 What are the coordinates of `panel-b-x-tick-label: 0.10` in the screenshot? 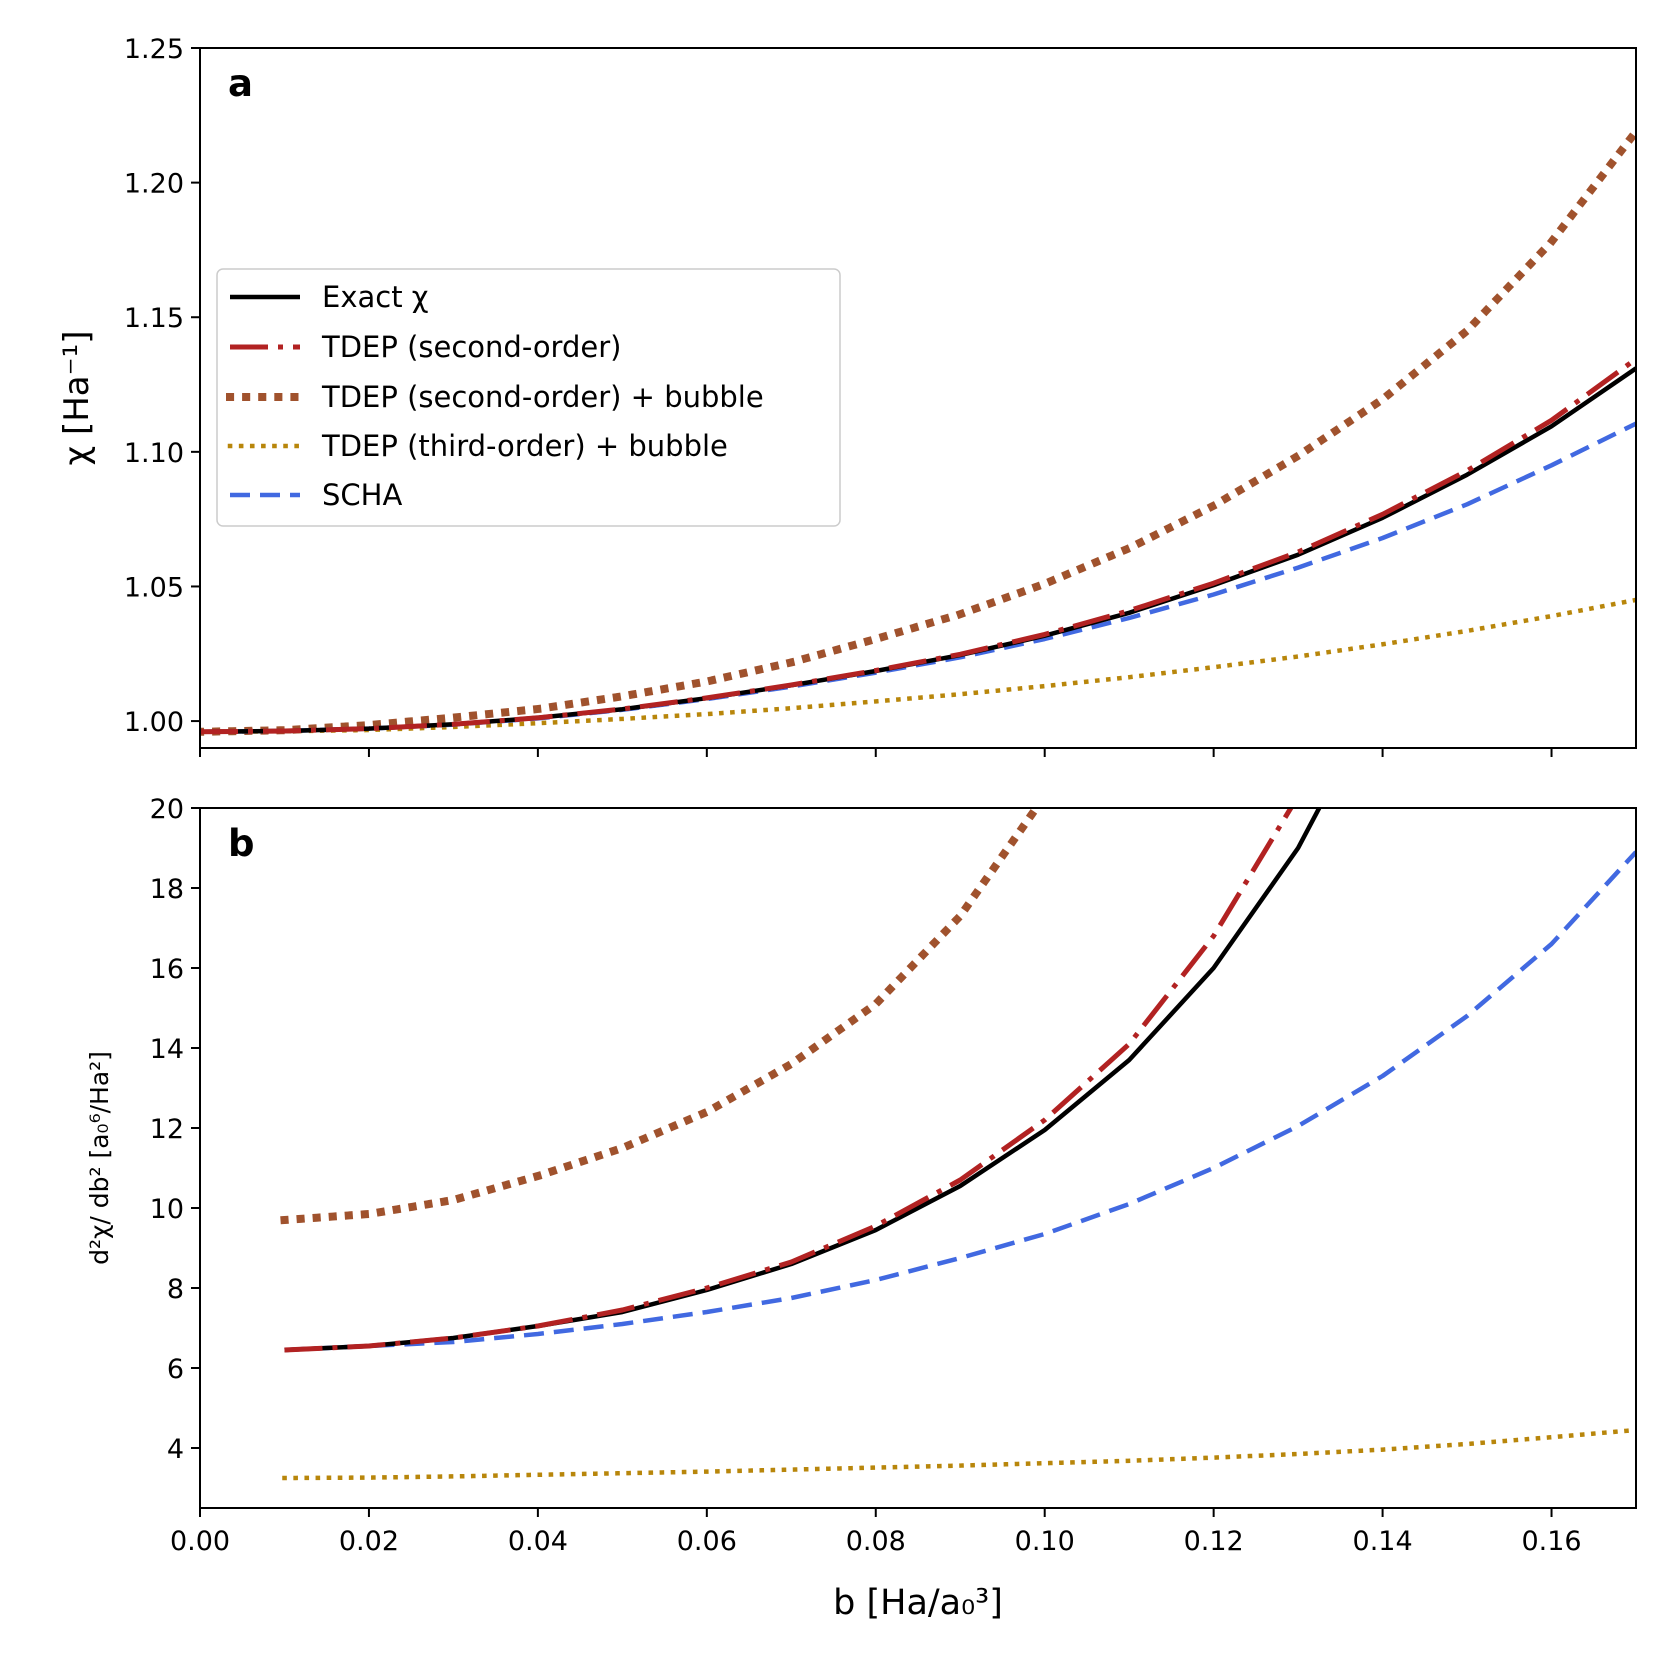 It's located at (1045, 1541).